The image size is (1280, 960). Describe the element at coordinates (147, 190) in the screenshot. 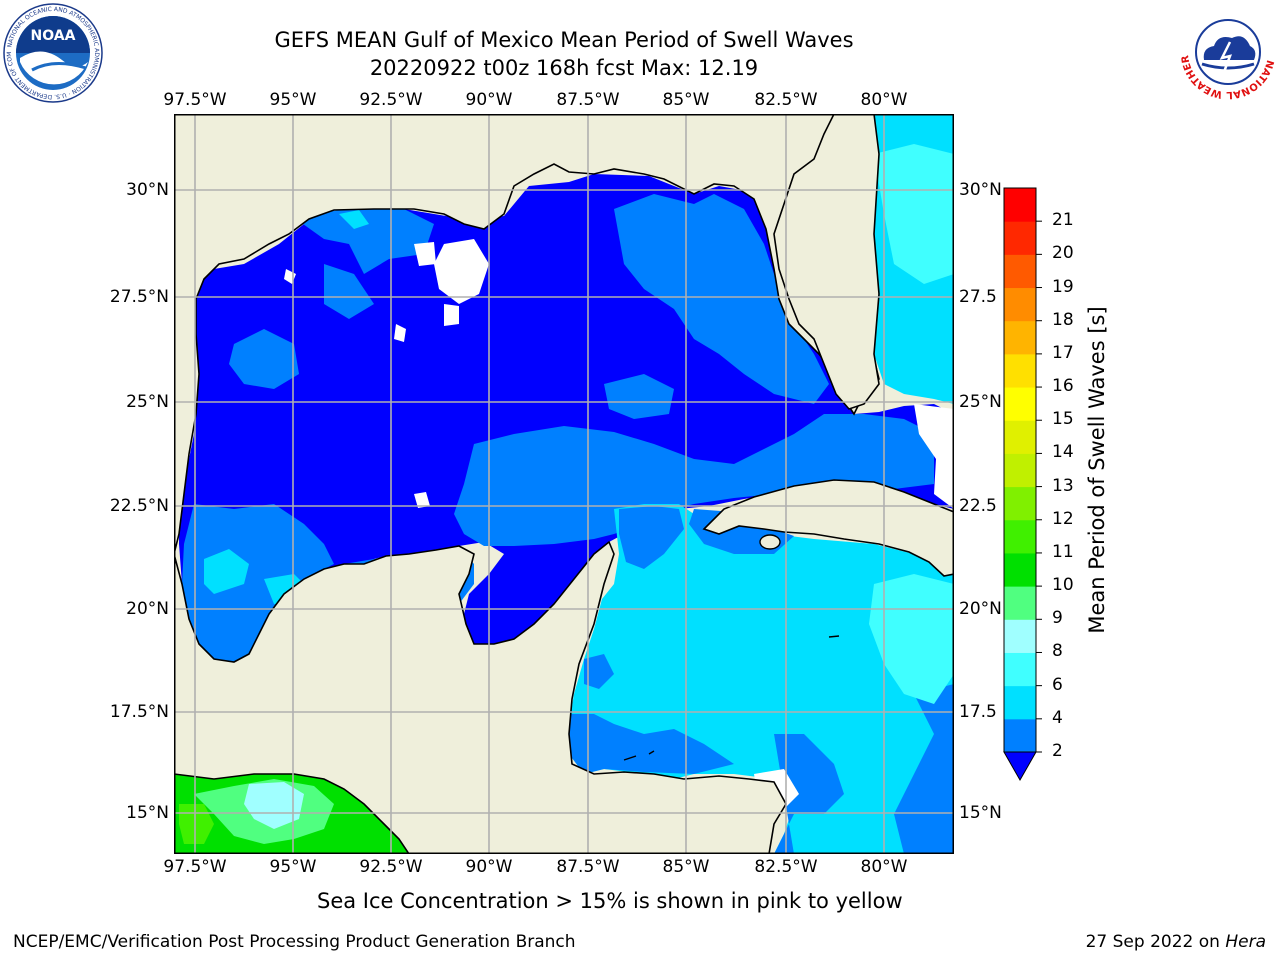

I see `lat-label-left: 30°N` at that location.